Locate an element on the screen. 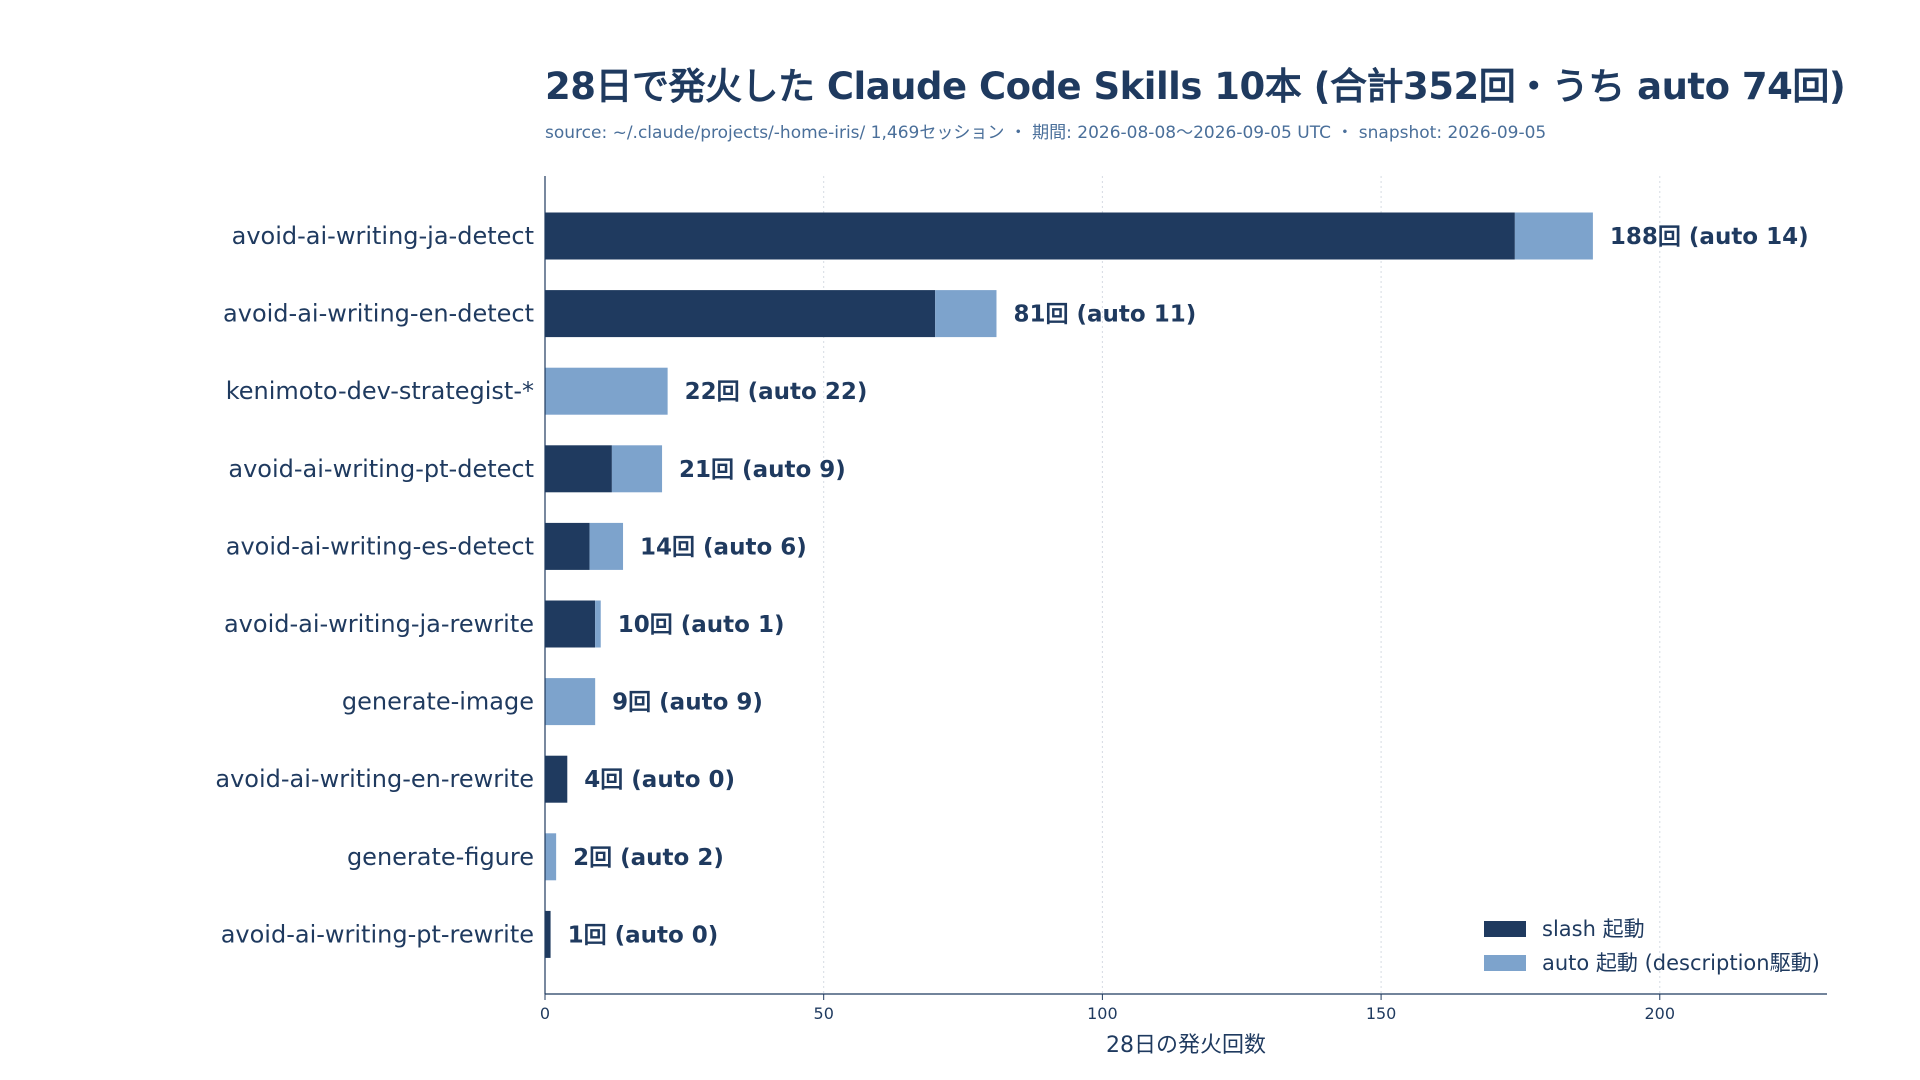 Image resolution: width=1920 pixels, height=1080 pixels. data-label: 81回 (auto 11) is located at coordinates (1104, 315).